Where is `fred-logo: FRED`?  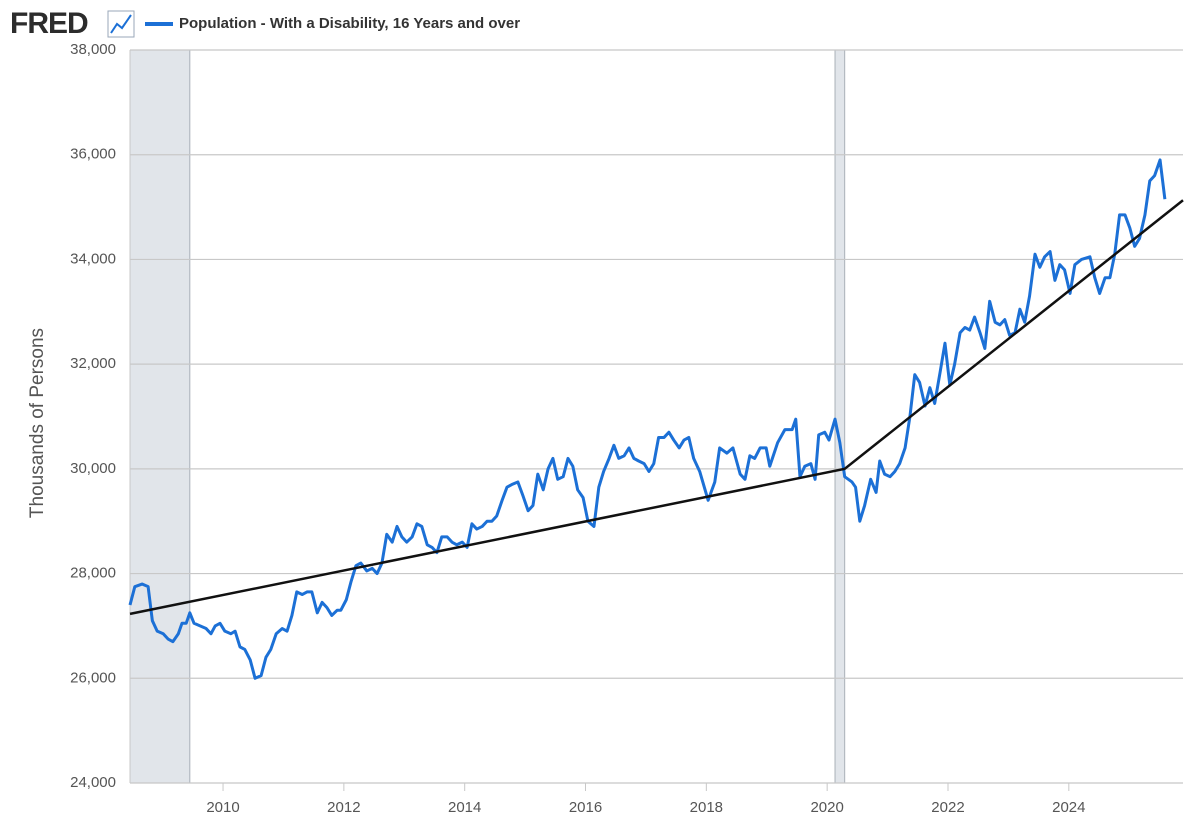 fred-logo: FRED is located at coordinates (72, 23).